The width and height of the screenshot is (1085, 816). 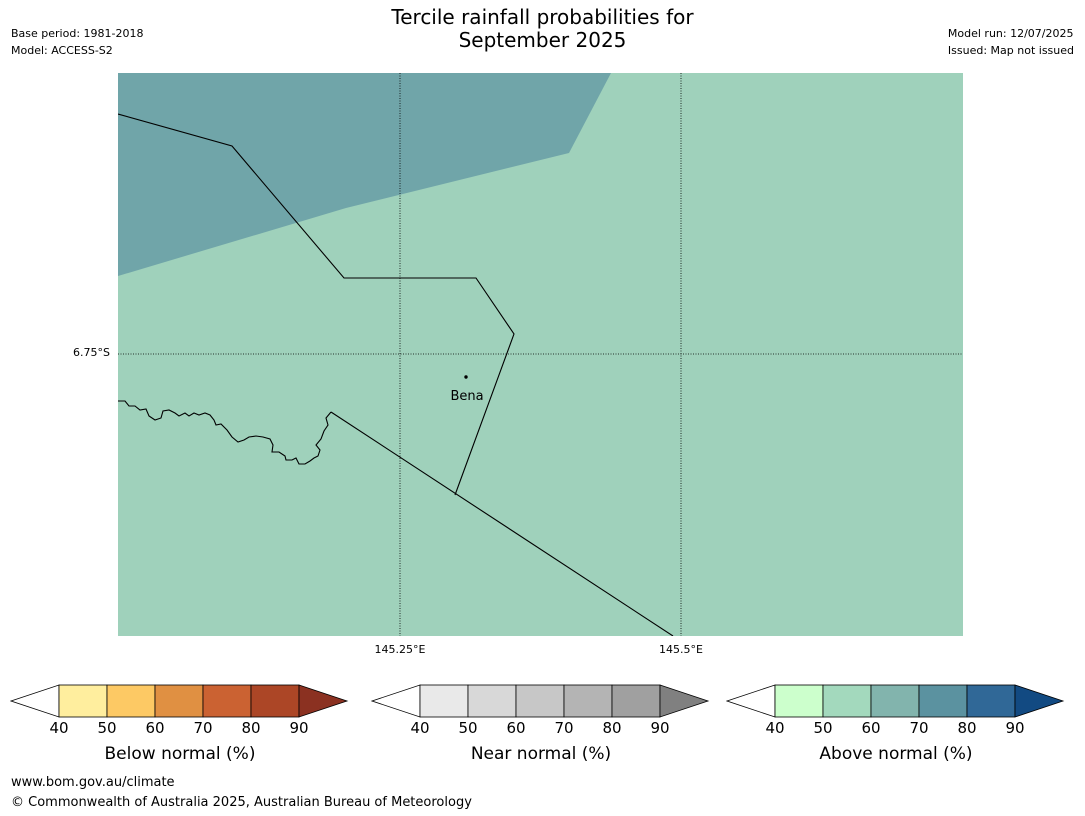 What do you see at coordinates (91, 352) in the screenshot?
I see `lat-label: 6.75°S` at bounding box center [91, 352].